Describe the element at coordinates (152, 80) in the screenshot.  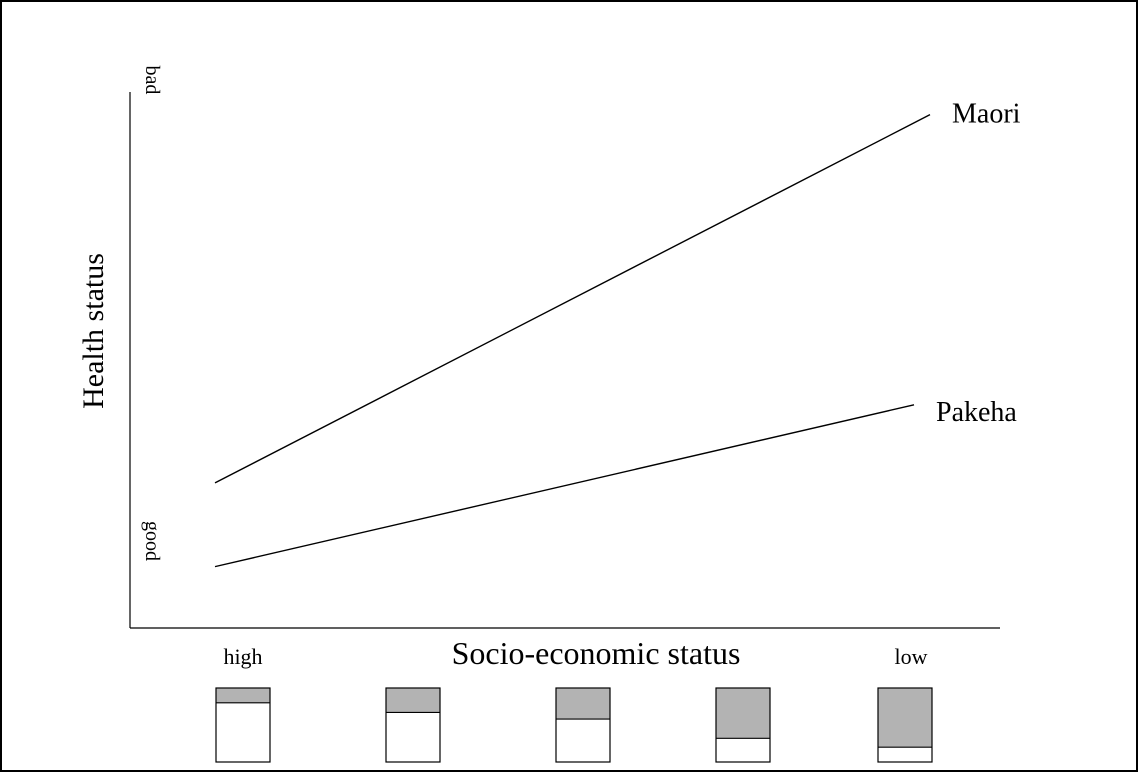
I see `y-tick-label-bad: bad` at that location.